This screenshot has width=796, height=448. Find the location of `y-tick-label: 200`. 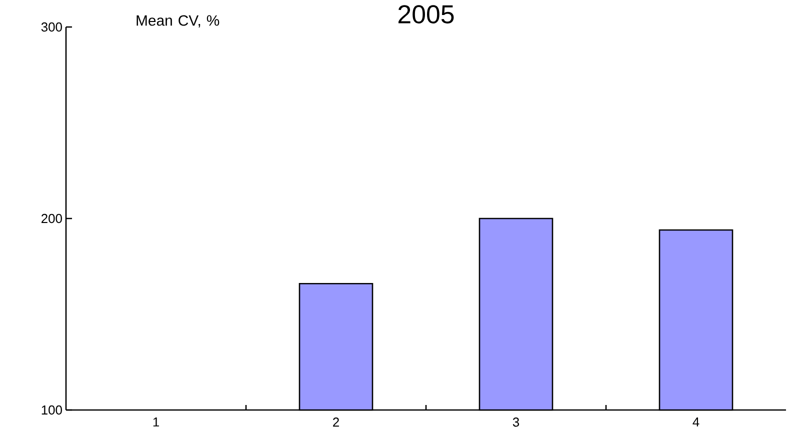

y-tick-label: 200 is located at coordinates (52, 219).